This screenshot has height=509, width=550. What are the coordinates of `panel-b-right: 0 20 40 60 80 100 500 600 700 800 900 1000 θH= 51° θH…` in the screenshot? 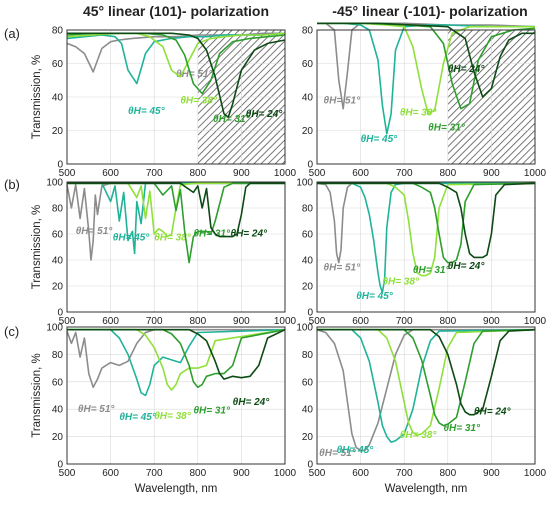 It's located at (421, 253).